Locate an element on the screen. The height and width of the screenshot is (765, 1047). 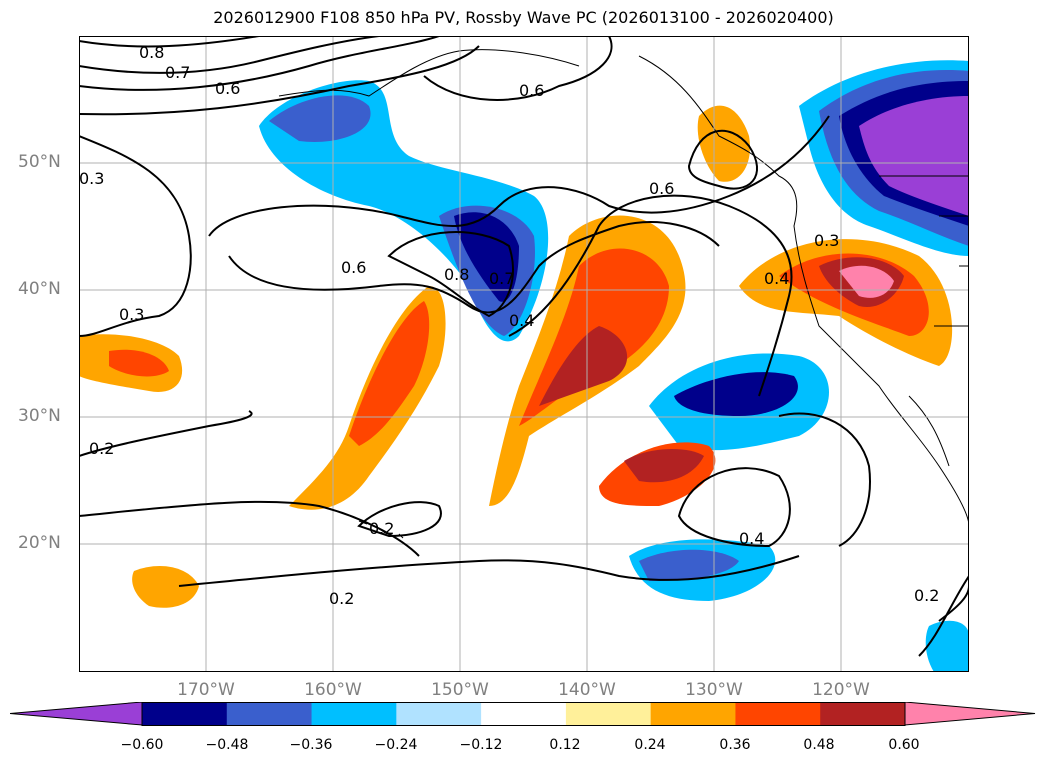
colorbar-tick-label: 0.48 is located at coordinates (819, 745).